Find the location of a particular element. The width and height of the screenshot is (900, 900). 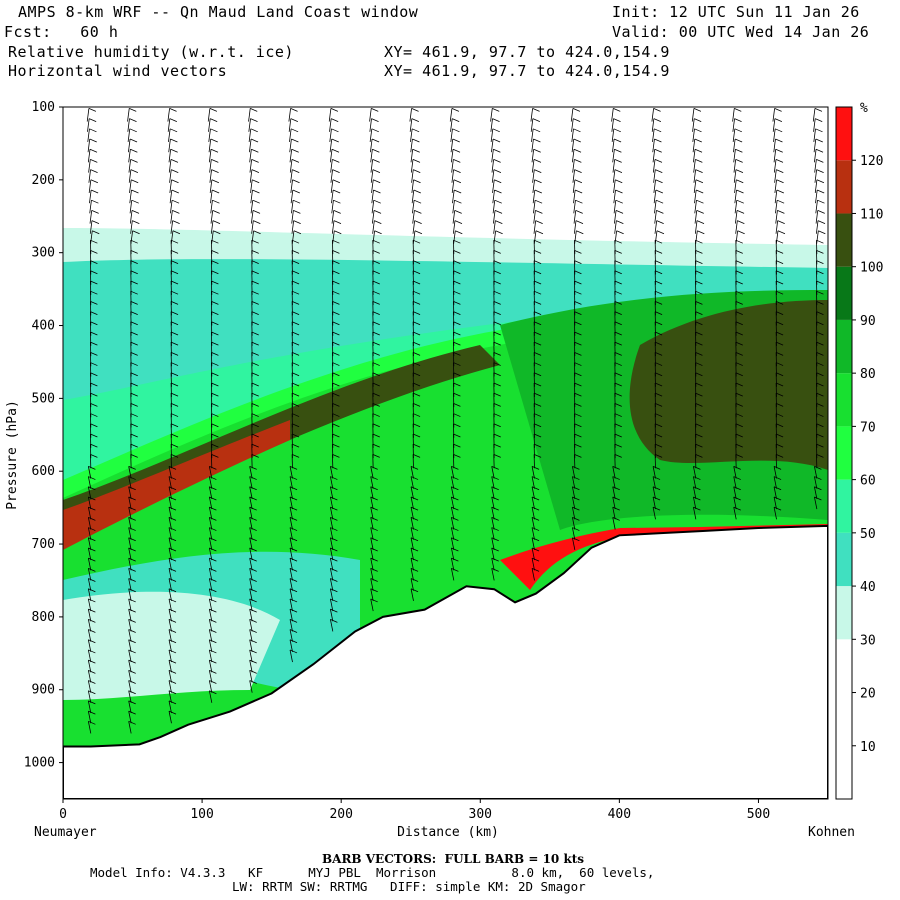

colorbar-label: 30 is located at coordinates (868, 640).